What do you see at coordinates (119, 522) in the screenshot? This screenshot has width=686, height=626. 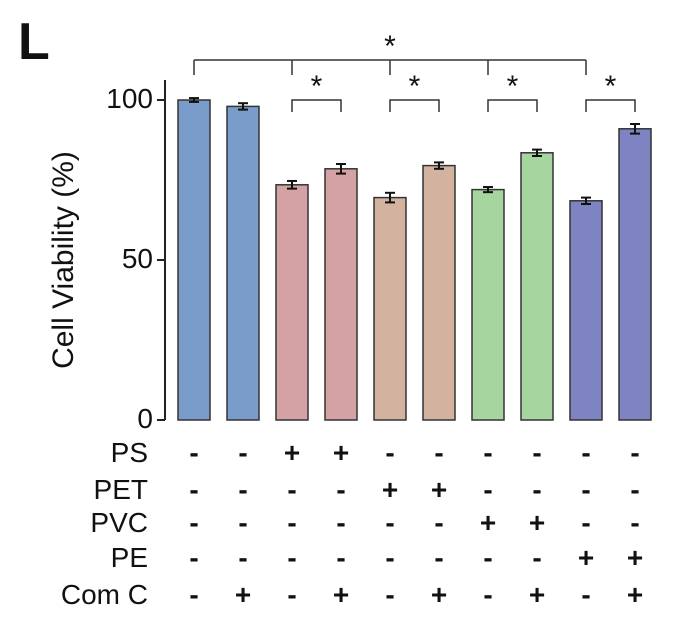 I see `condition-label: PVC` at bounding box center [119, 522].